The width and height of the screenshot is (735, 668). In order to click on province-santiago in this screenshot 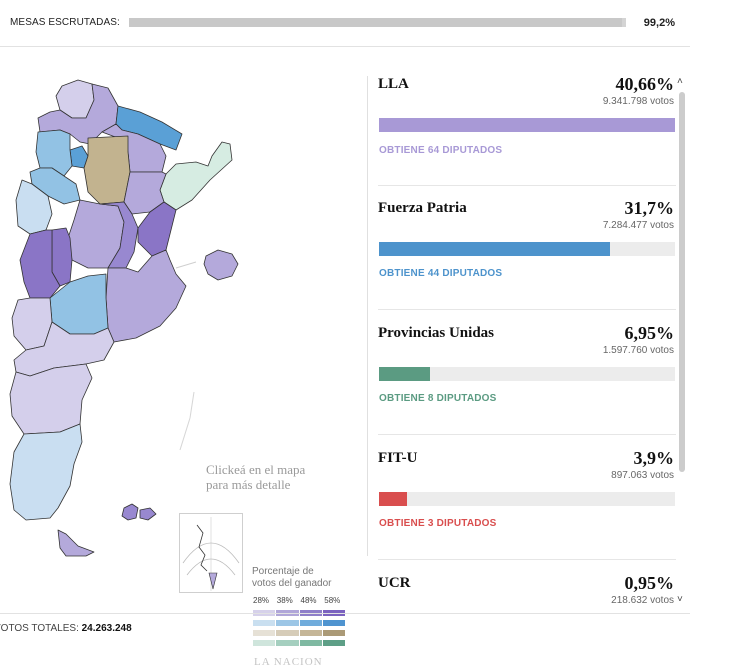, I will do `click(107, 170)`.